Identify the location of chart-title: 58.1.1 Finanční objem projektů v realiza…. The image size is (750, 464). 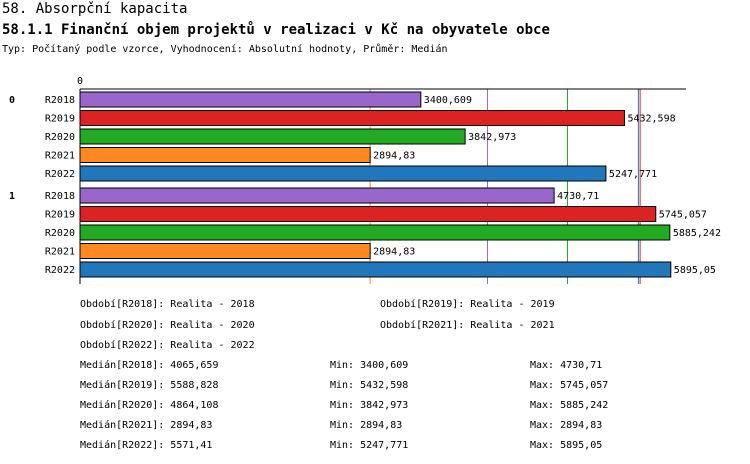
(276, 30).